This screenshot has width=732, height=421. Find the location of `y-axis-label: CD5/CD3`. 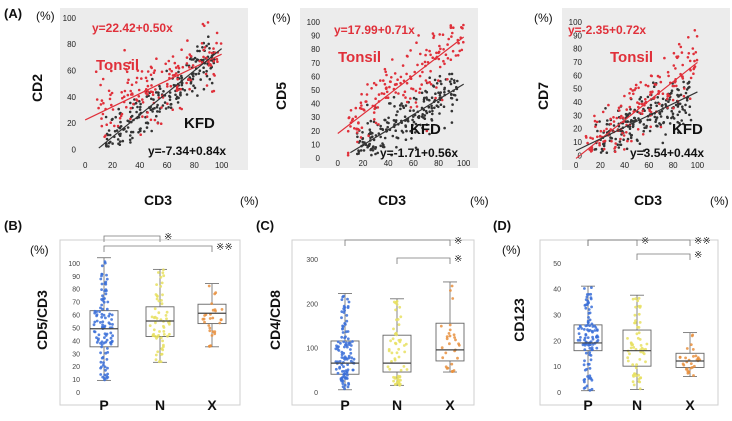

y-axis-label: CD5/CD3 is located at coordinates (42, 320).